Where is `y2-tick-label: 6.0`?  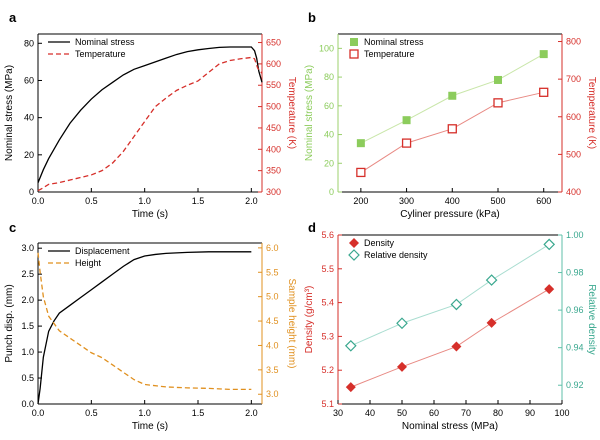 y2-tick-label: 6.0 is located at coordinates (272, 248).